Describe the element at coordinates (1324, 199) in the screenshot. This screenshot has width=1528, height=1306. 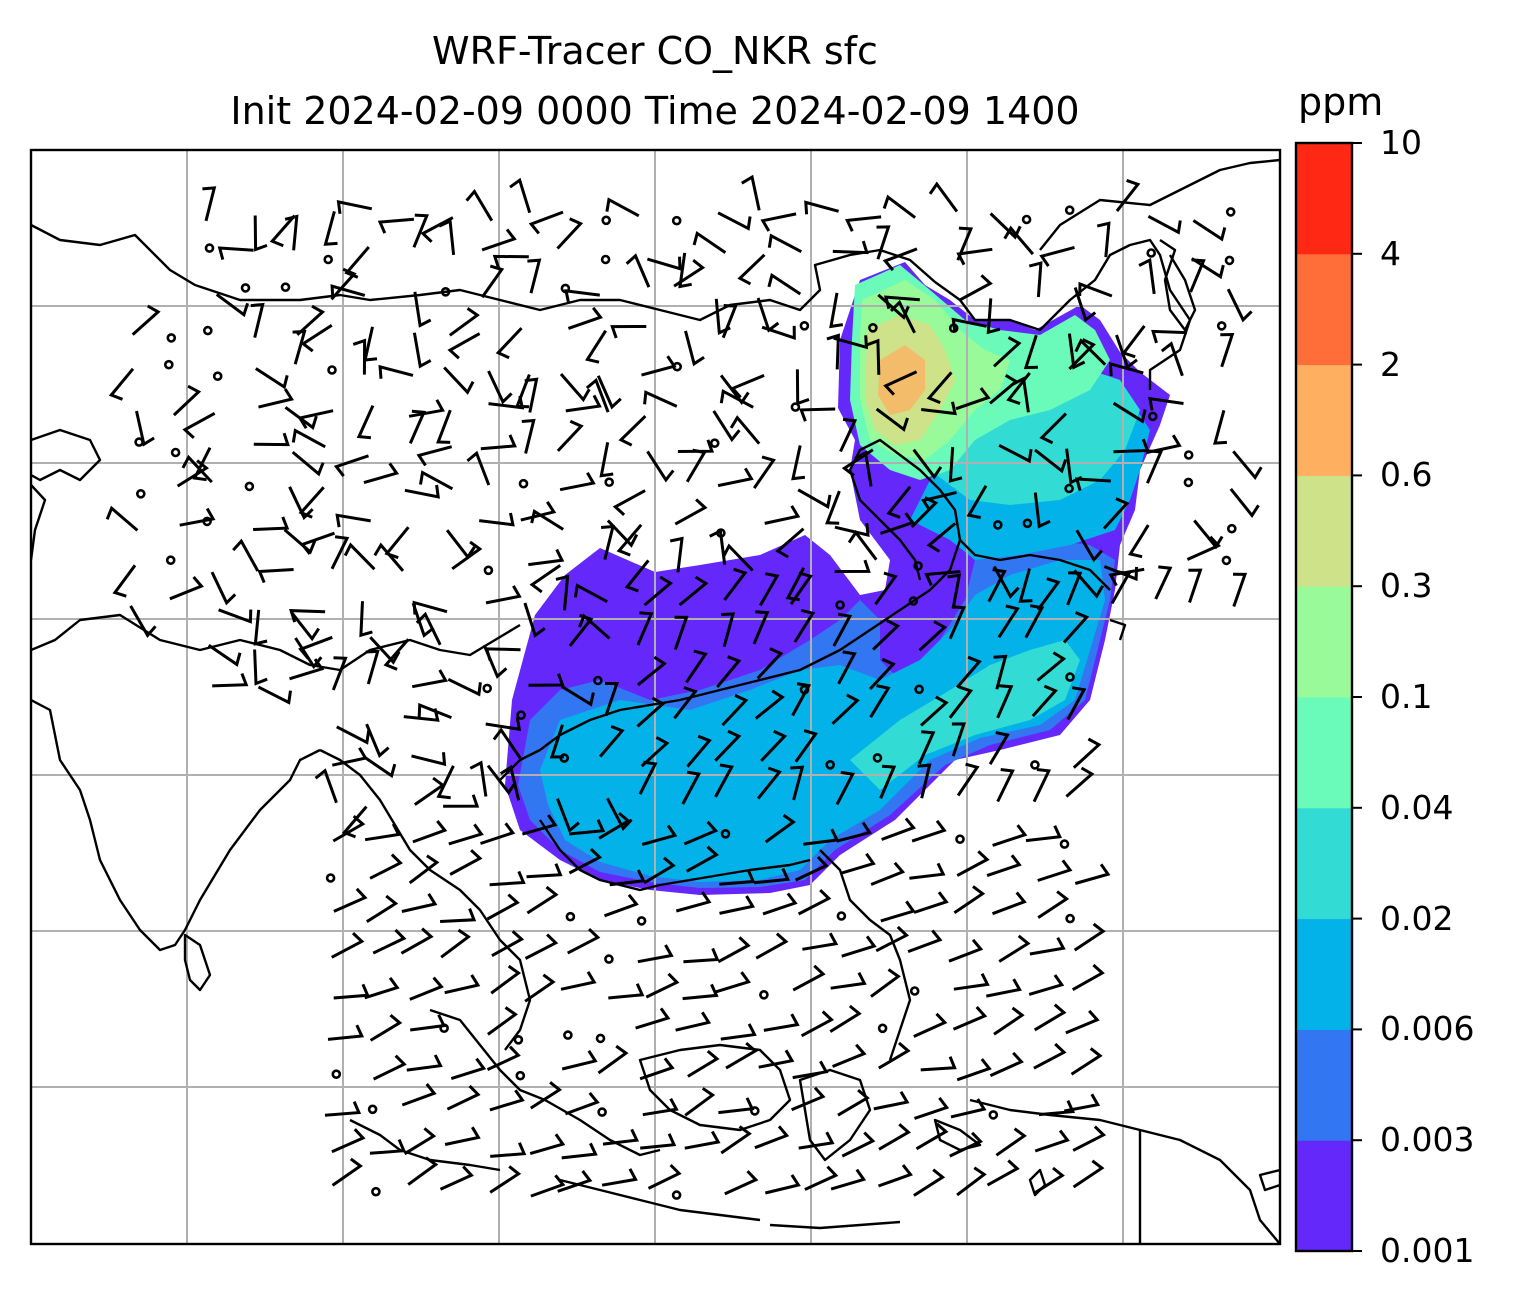
I see `colorbar-segment` at that location.